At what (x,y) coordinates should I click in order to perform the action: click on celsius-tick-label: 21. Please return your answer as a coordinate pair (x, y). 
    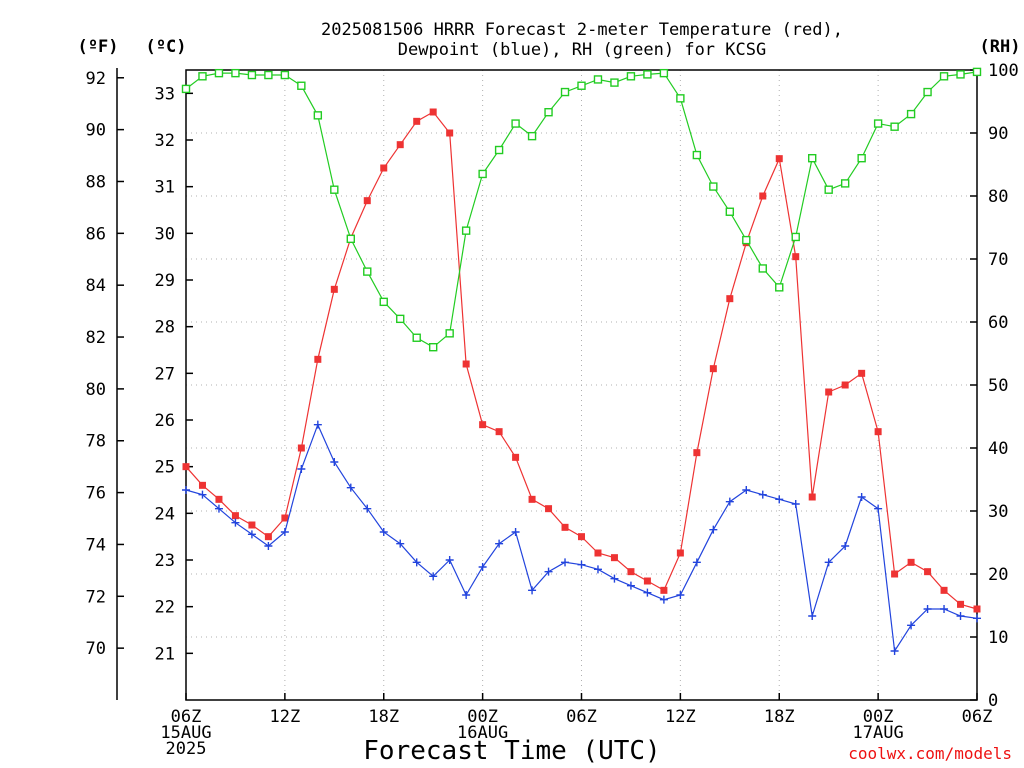
    Looking at the image, I should click on (165, 654).